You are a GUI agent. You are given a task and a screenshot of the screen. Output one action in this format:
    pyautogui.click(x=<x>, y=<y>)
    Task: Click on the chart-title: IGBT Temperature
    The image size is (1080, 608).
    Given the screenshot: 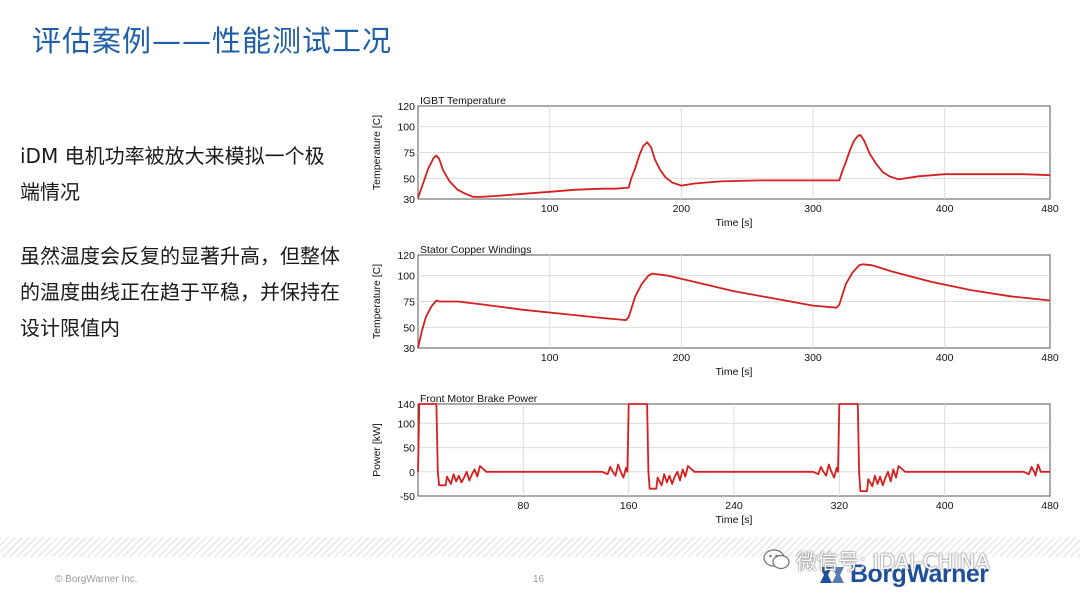 What is the action you would take?
    pyautogui.click(x=463, y=101)
    